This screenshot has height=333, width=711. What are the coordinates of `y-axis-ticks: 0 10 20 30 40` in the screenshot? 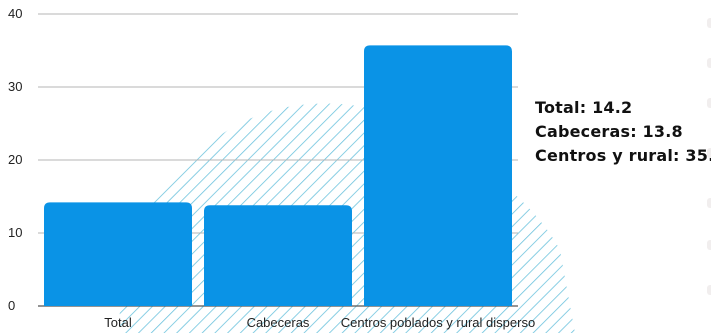 It's located at (15, 159).